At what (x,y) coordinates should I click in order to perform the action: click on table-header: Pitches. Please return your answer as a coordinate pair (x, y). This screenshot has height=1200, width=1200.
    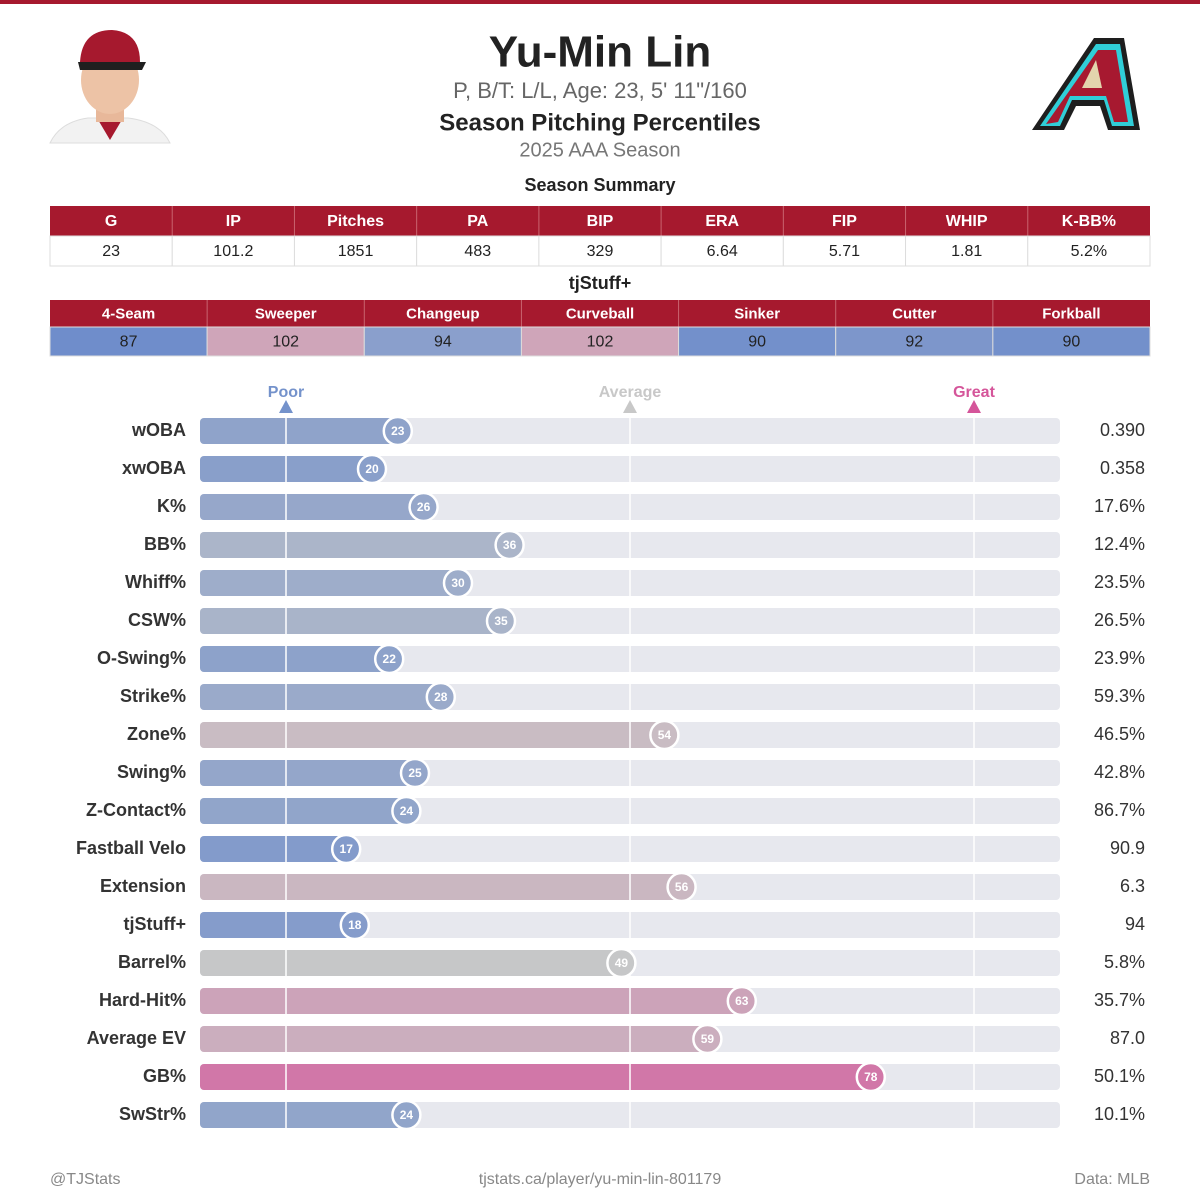
    Looking at the image, I should click on (355, 221).